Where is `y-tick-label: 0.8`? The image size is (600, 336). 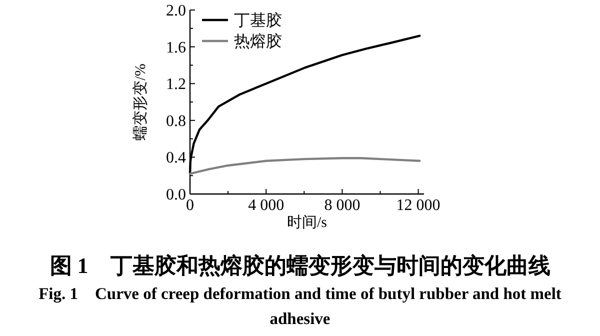 y-tick-label: 0.8 is located at coordinates (176, 121).